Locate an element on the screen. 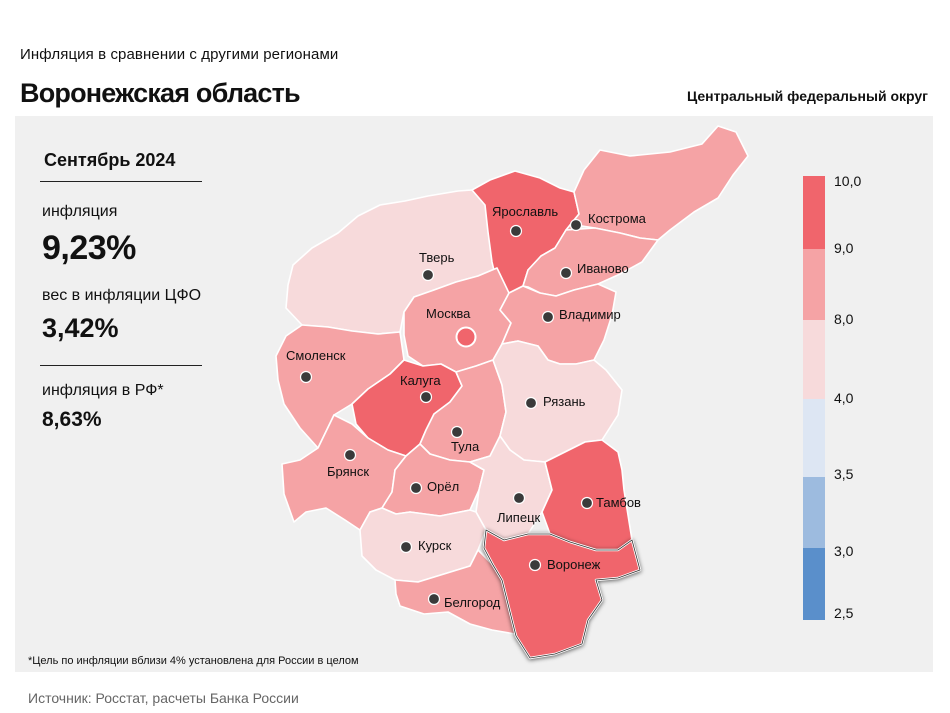  city-label-moscow: Москва is located at coordinates (448, 313).